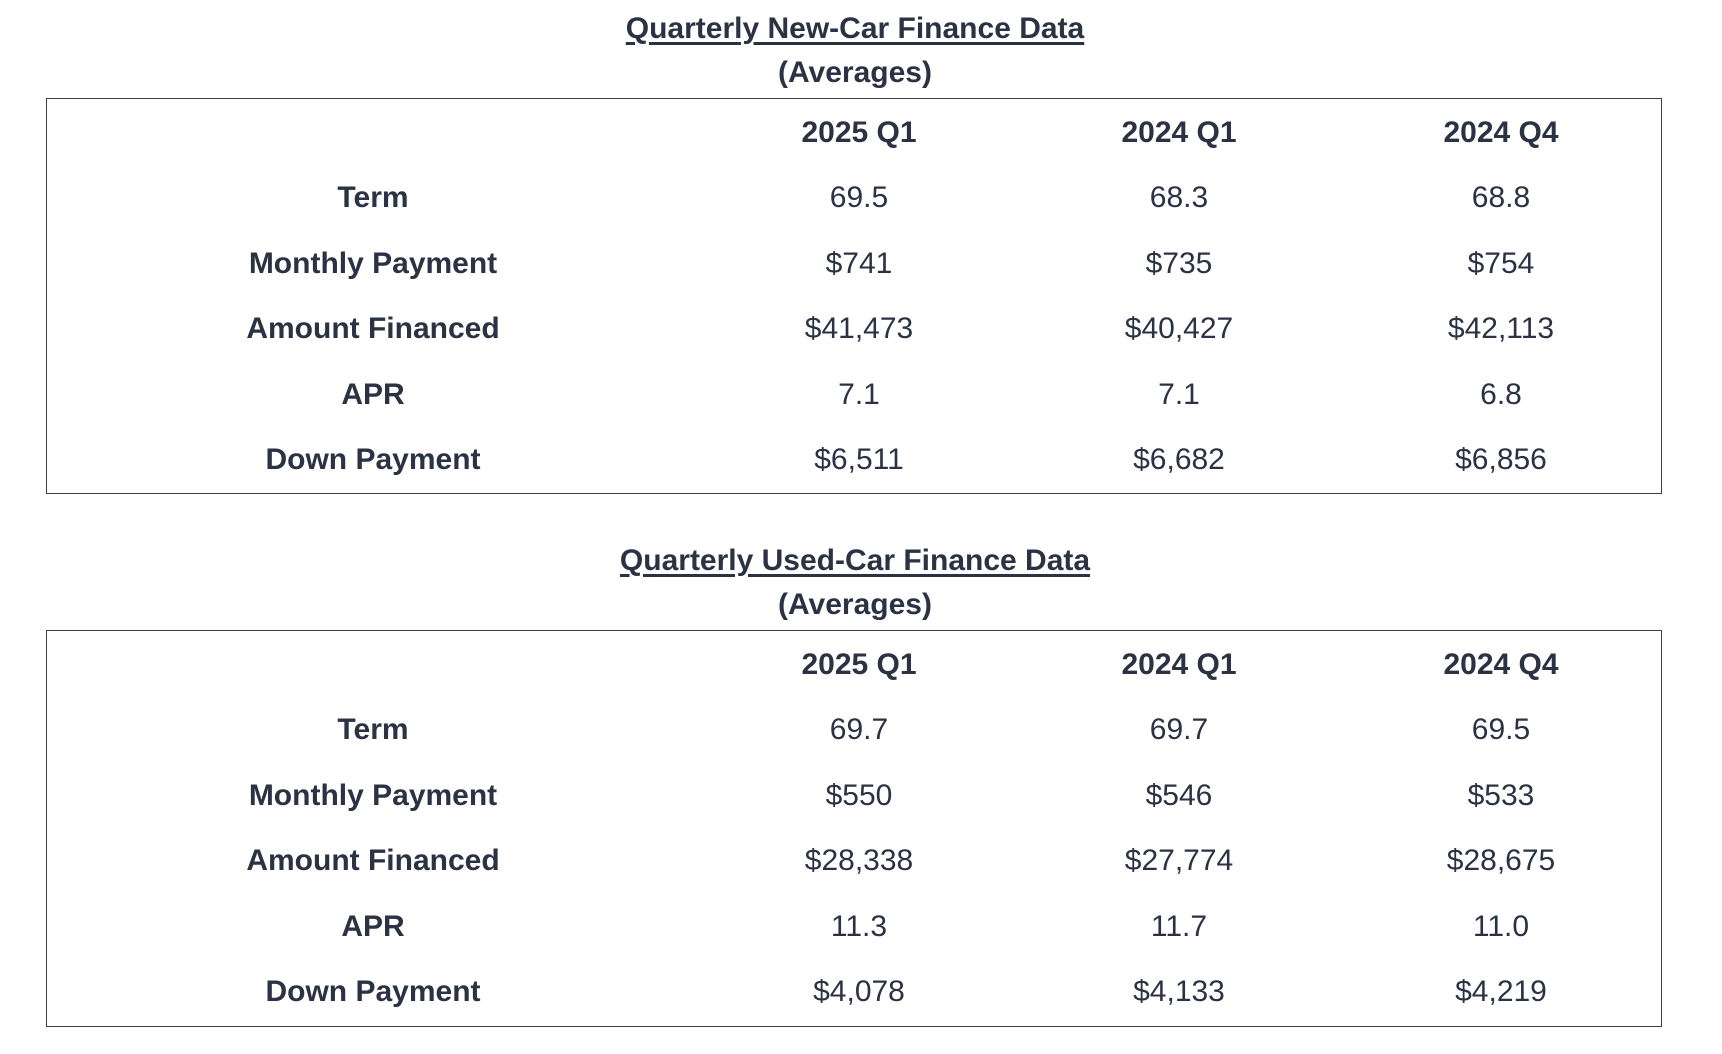 The height and width of the screenshot is (1054, 1722). What do you see at coordinates (859, 860) in the screenshot?
I see `table-cell: $28,338` at bounding box center [859, 860].